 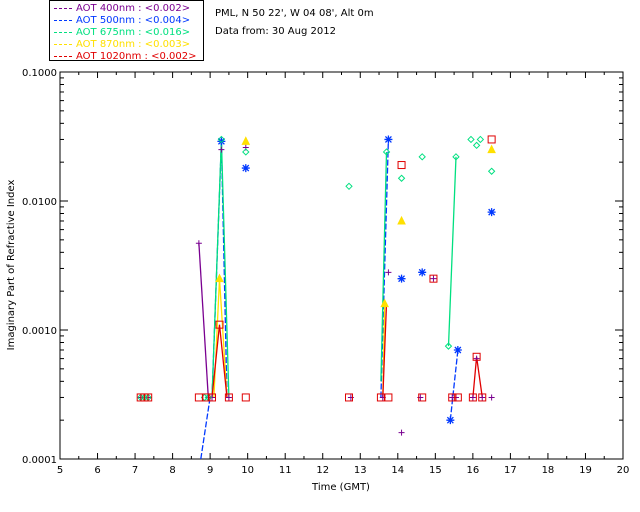 I want to click on x-tick-label: 9, so click(x=210, y=470).